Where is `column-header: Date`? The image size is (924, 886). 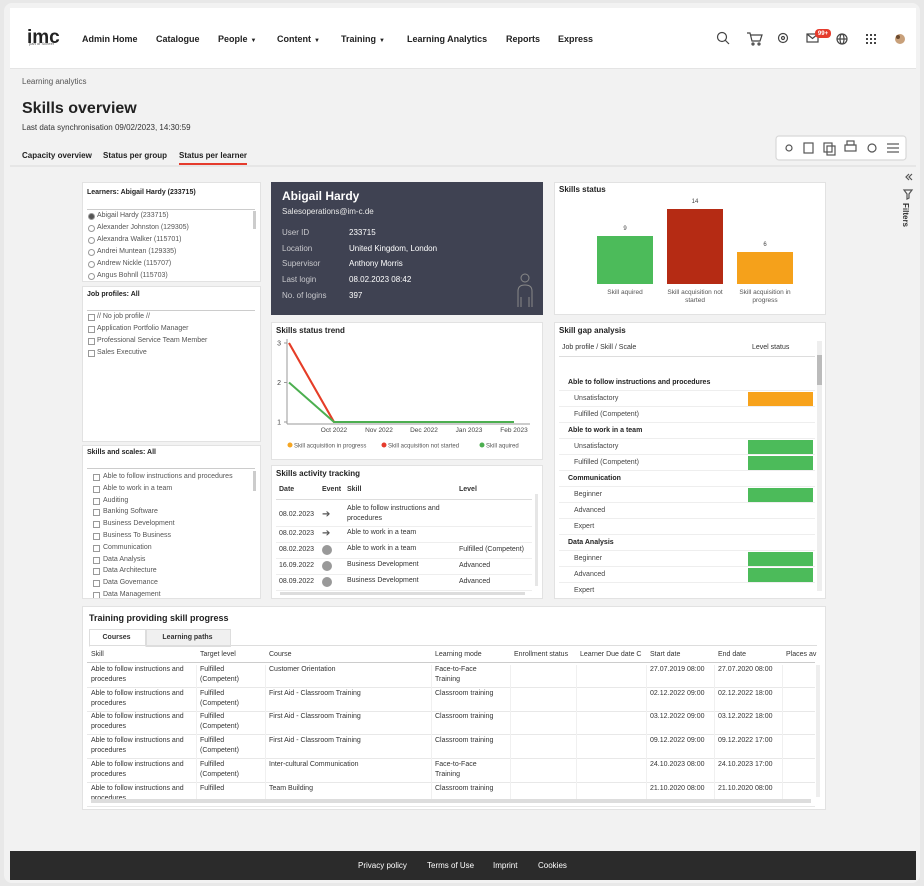
column-header: Date is located at coordinates (287, 489).